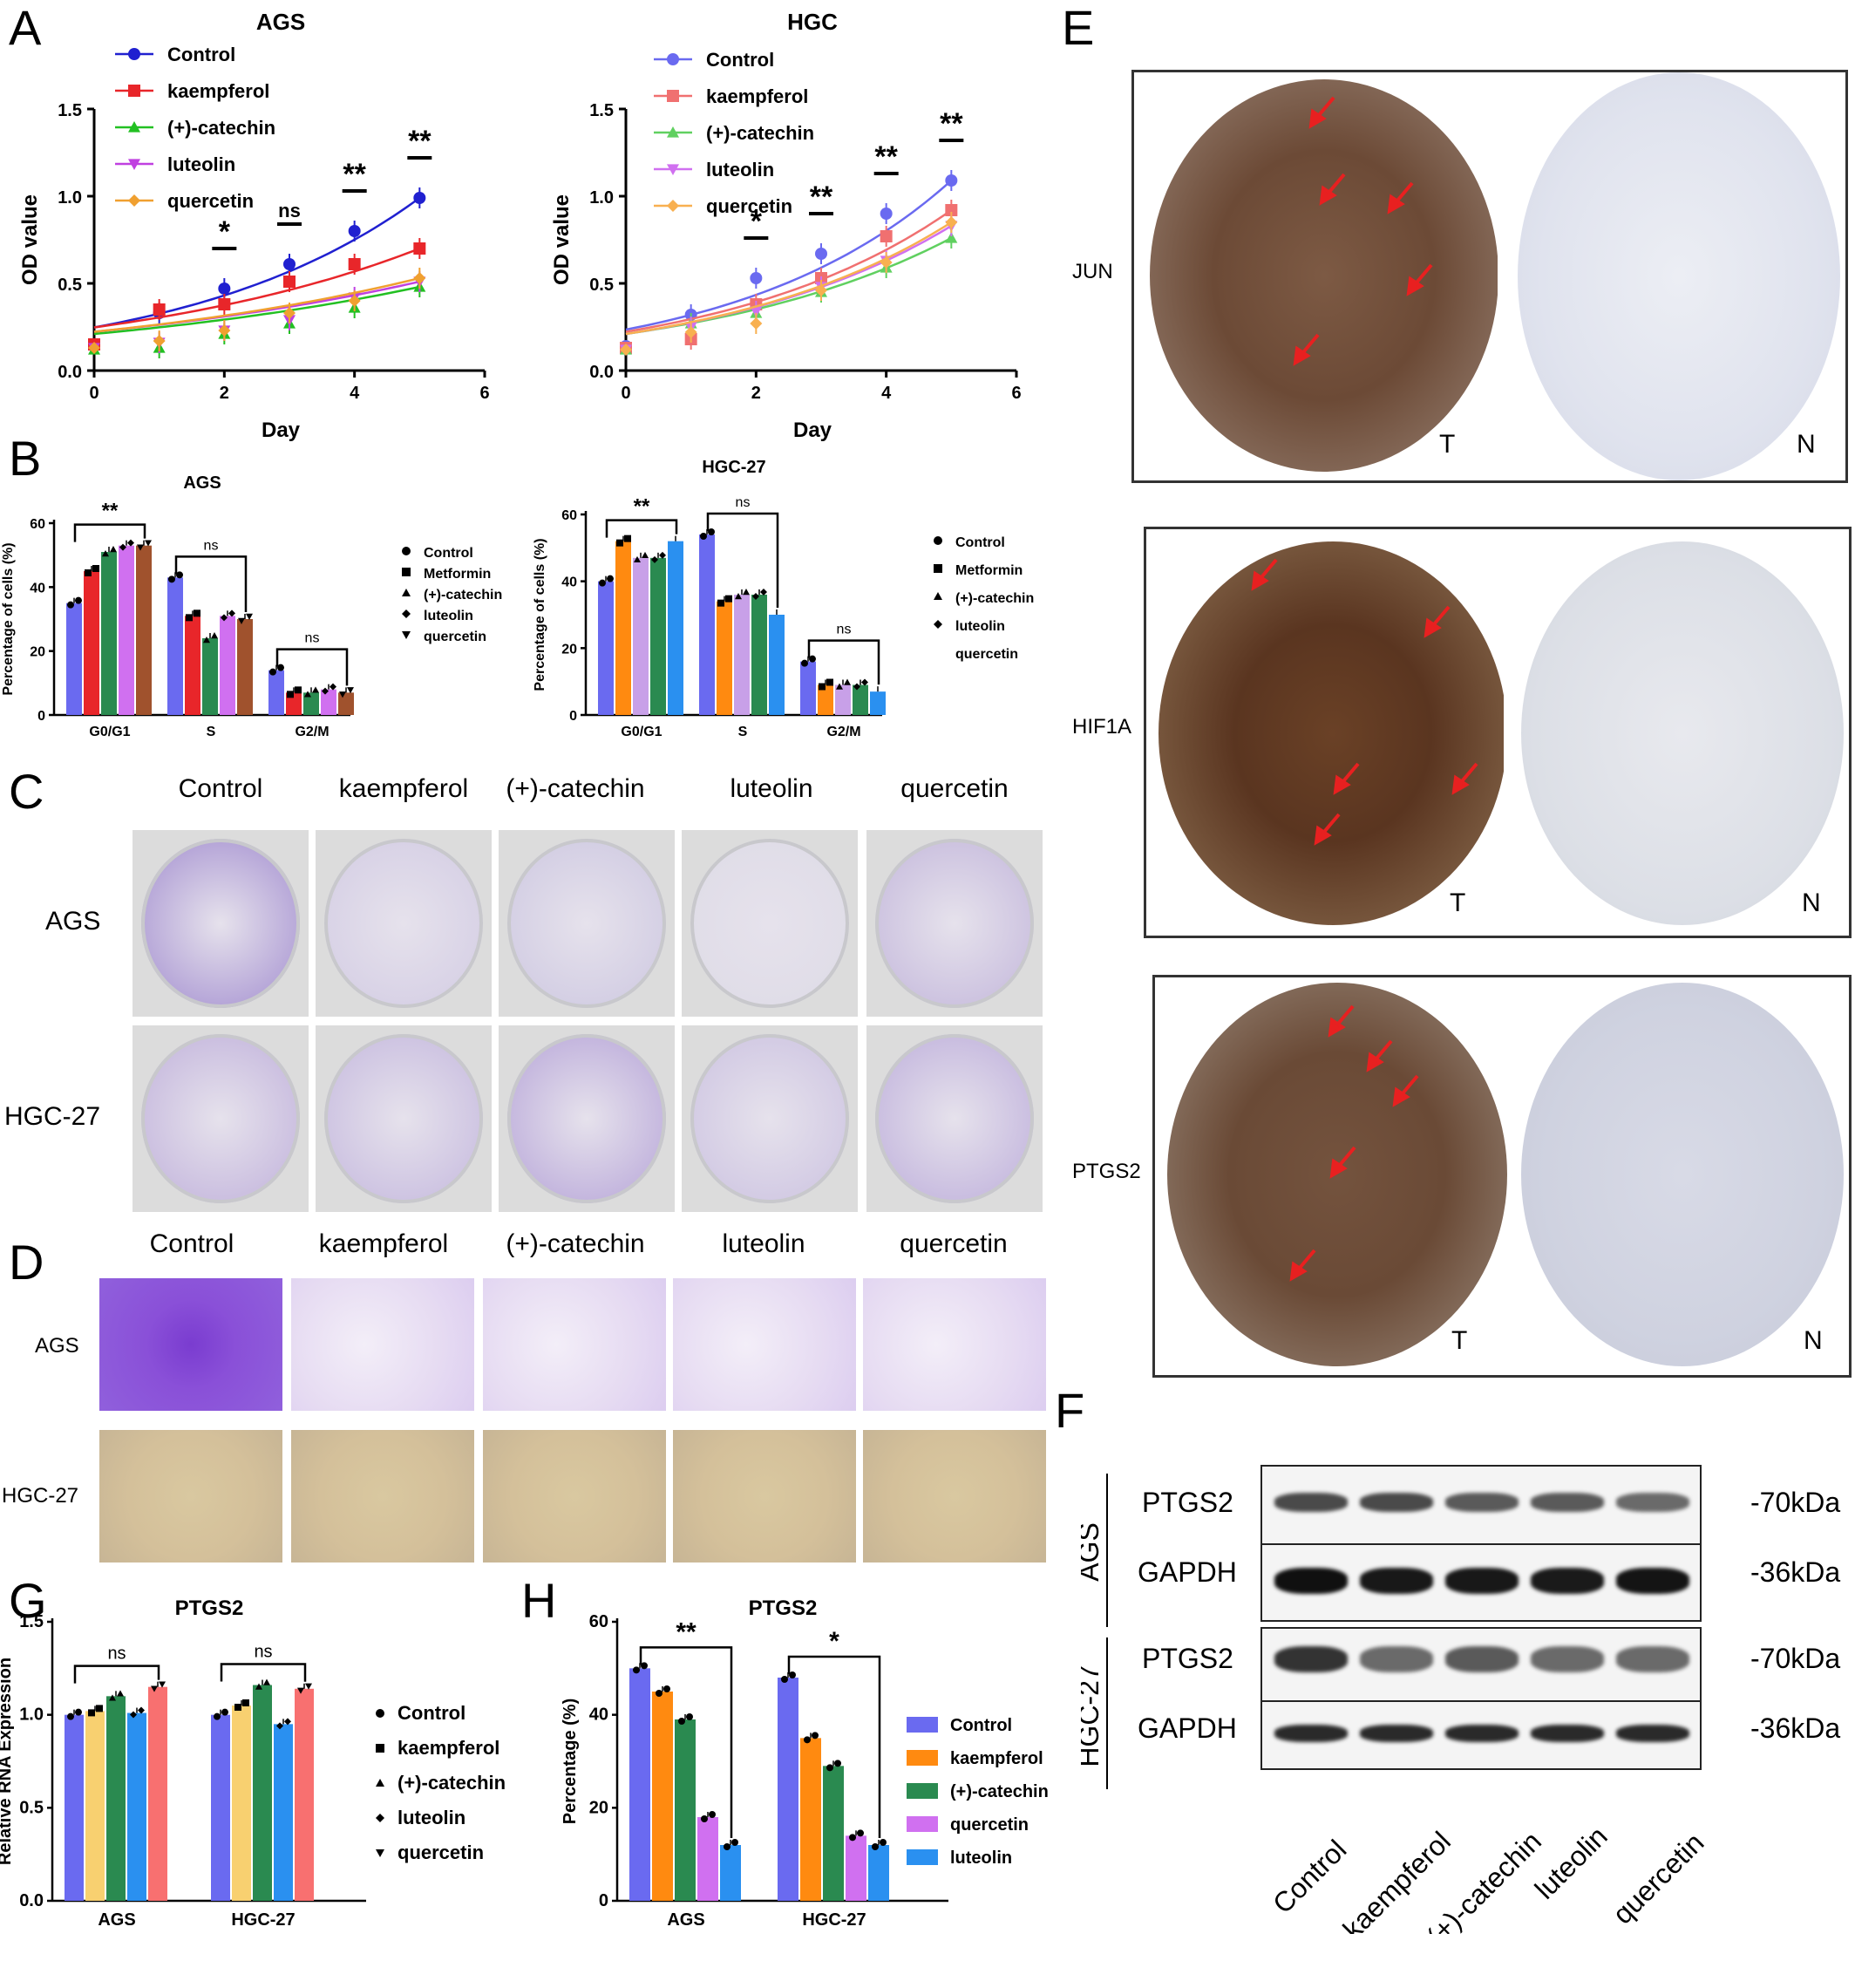  I want to click on legend-swatch, so click(922, 1857).